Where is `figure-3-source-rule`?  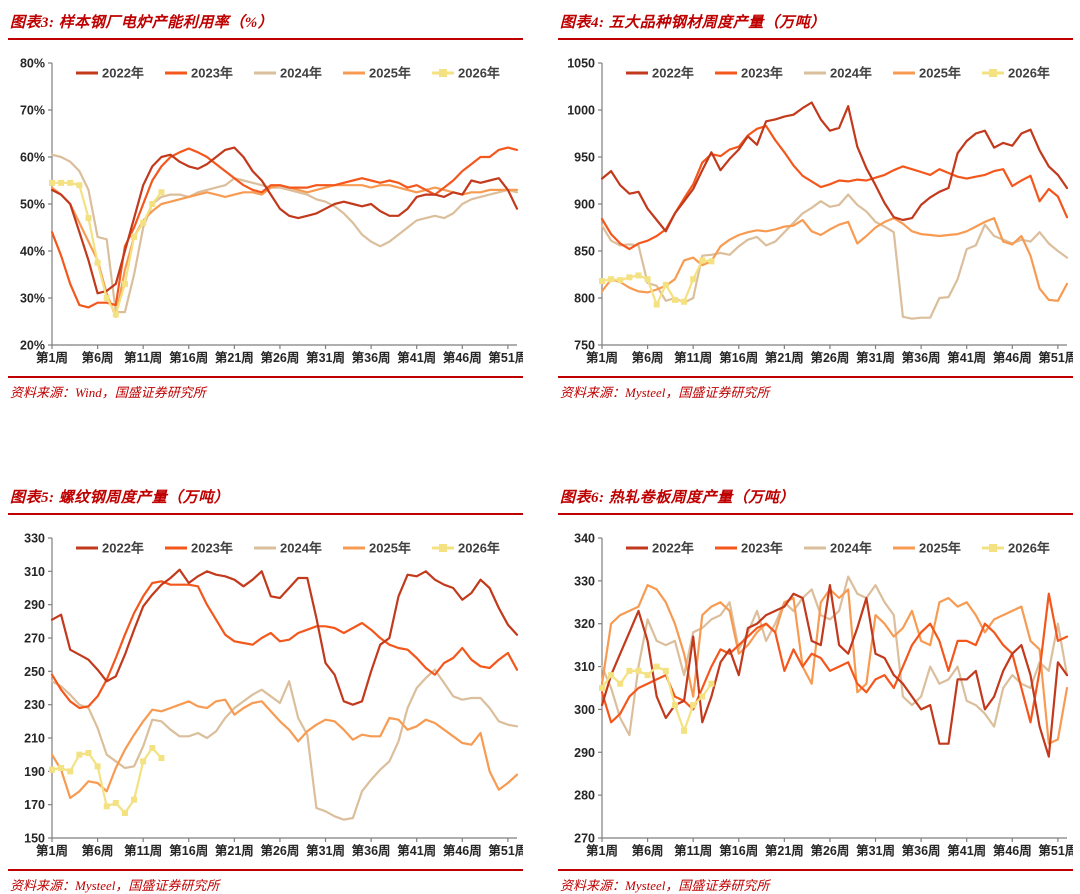 figure-3-source-rule is located at coordinates (265, 377).